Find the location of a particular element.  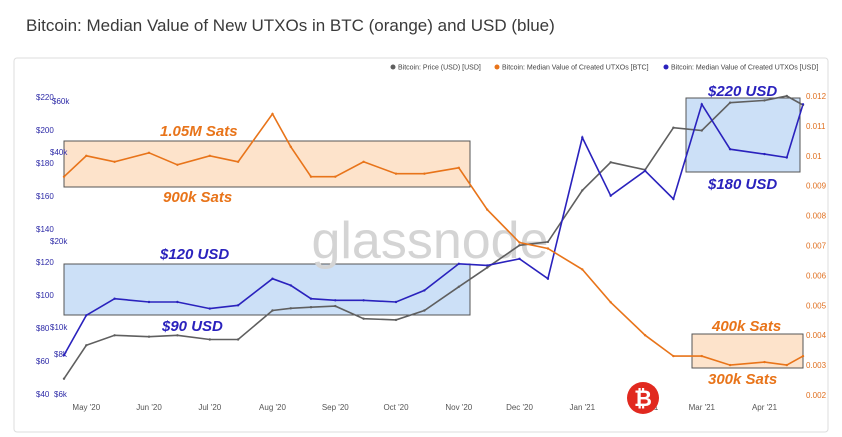

x-tick: Sep '20 is located at coordinates (335, 407).